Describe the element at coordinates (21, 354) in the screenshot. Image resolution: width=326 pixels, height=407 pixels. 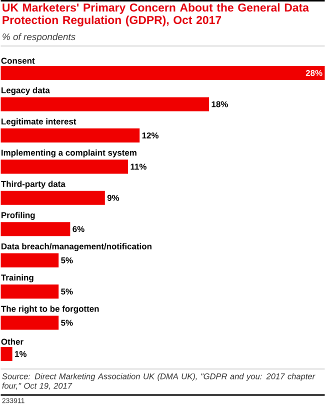
I see `data-label: 1%` at that location.